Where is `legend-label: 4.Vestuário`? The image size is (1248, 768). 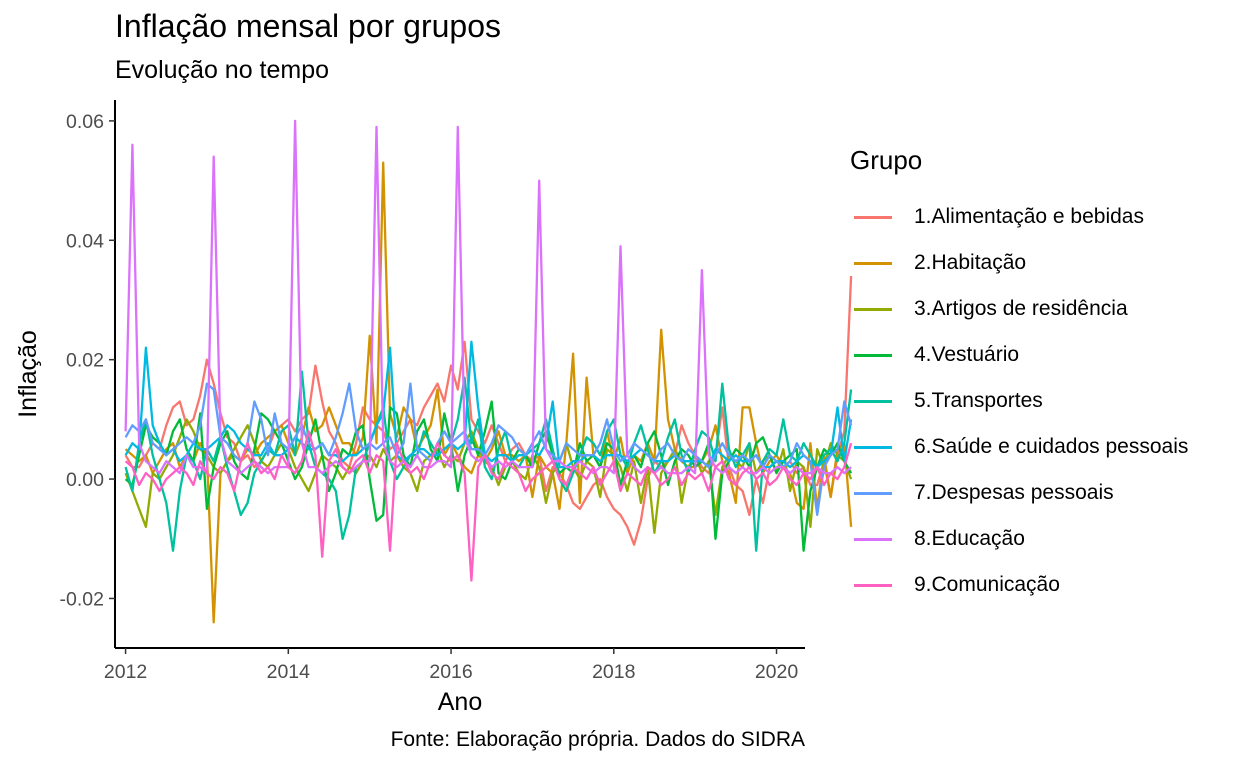
legend-label: 4.Vestuário is located at coordinates (967, 354).